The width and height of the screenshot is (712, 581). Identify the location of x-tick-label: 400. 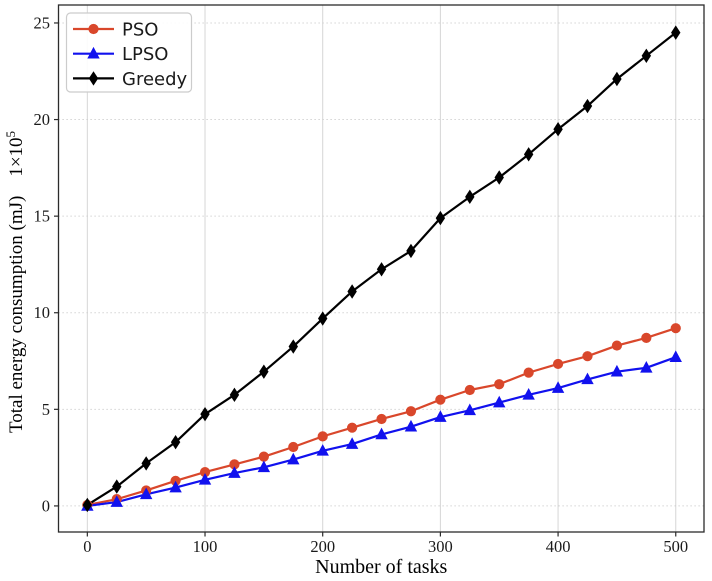
(558, 546).